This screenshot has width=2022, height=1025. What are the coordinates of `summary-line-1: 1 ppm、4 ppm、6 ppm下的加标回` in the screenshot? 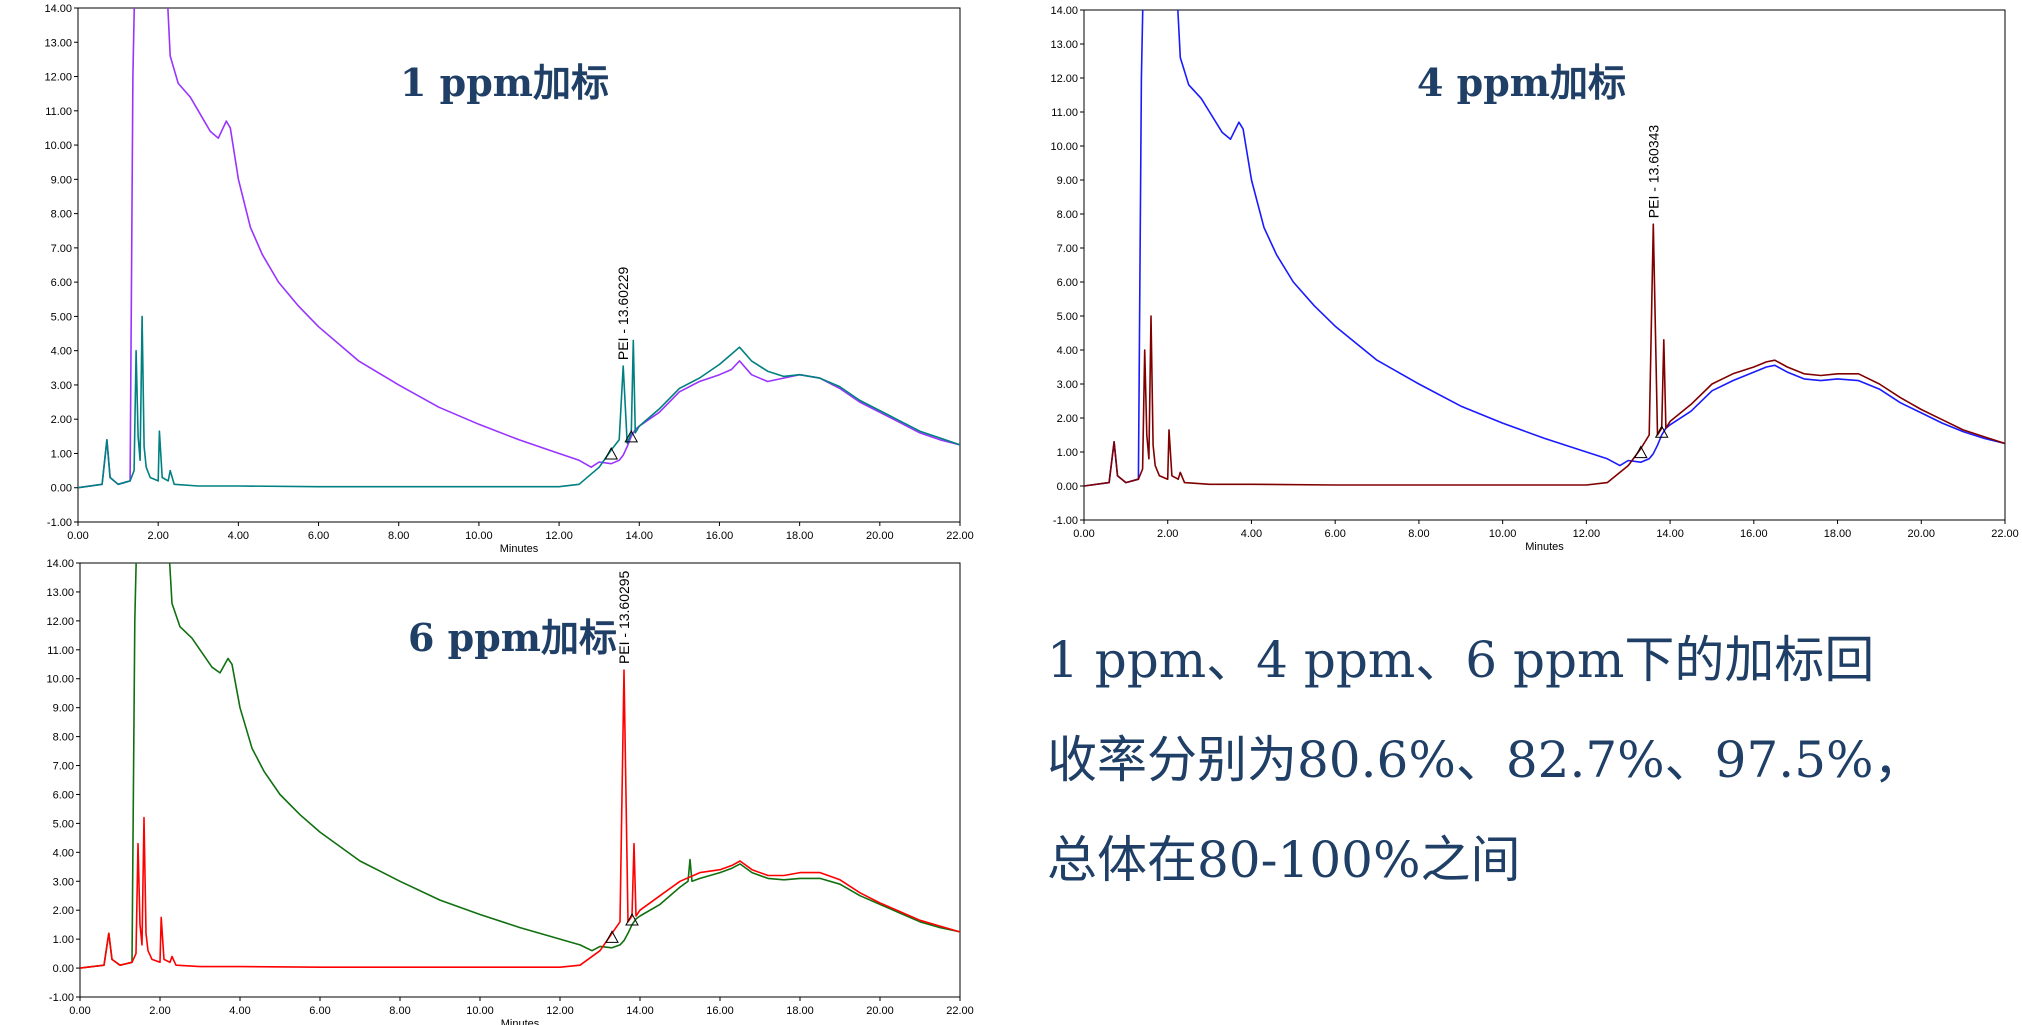 It's located at (1461, 660).